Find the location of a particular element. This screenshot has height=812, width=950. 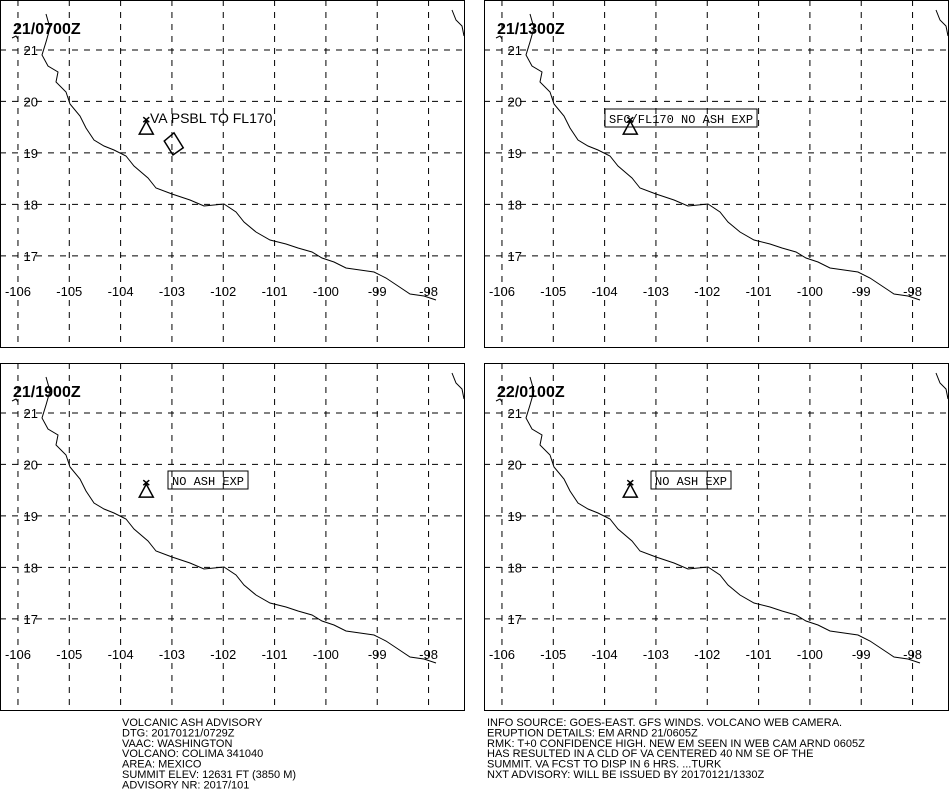

panel-label: SFC/FL170 NO ASH EXP is located at coordinates (681, 120).